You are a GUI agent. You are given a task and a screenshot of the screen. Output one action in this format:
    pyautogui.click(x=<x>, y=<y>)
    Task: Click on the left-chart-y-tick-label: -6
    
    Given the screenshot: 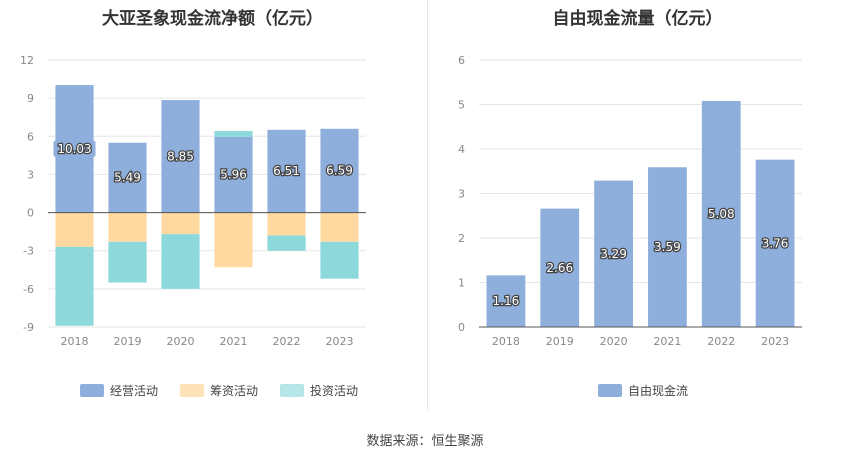 What is the action you would take?
    pyautogui.click(x=28, y=289)
    